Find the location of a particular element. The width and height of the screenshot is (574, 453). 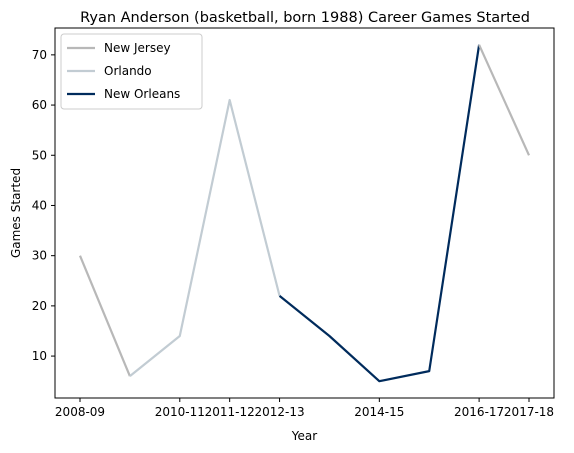

legend-label: New Jersey is located at coordinates (137, 48).